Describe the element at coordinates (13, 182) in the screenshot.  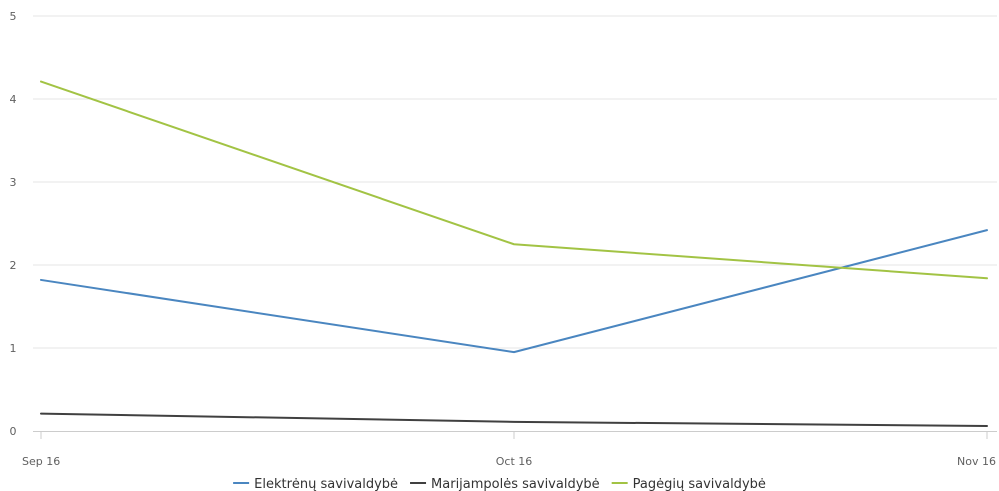
I see `y-tick-label: 3` at that location.